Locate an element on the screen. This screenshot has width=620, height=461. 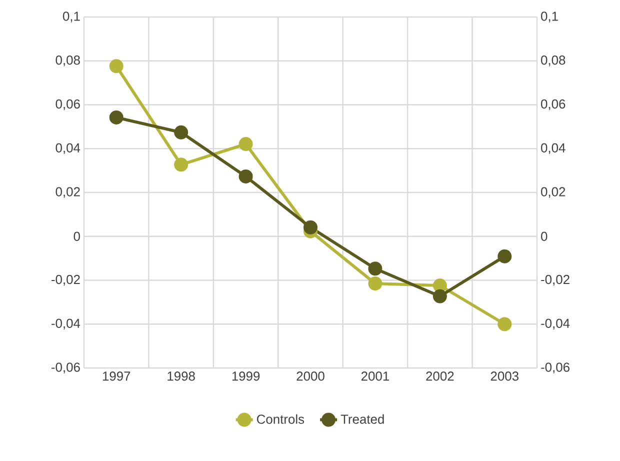
y2-tick-label: 0,06 is located at coordinates (553, 104).